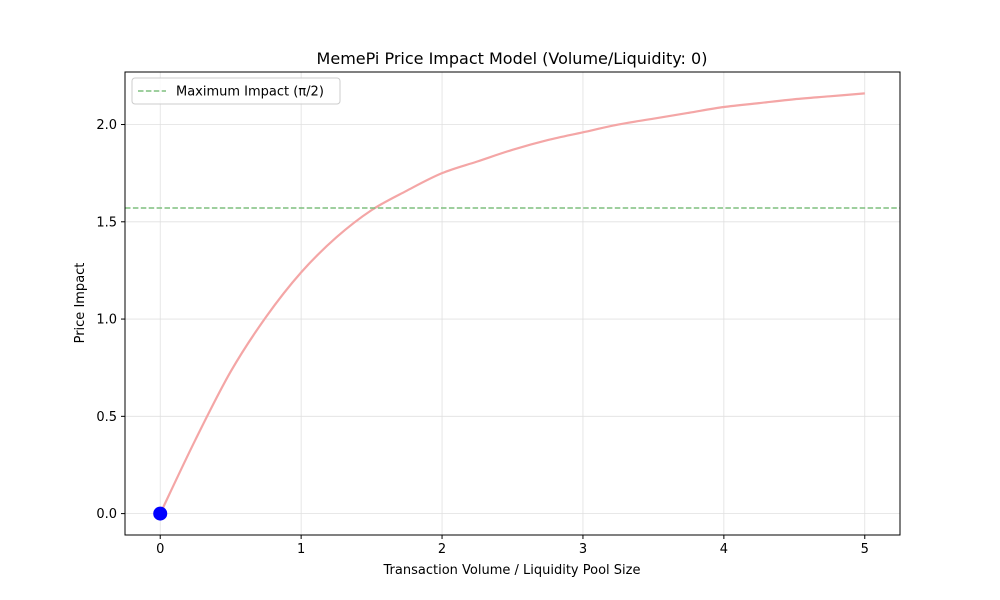 The image size is (1000, 600). Describe the element at coordinates (583, 549) in the screenshot. I see `x-tick-label: 3` at that location.